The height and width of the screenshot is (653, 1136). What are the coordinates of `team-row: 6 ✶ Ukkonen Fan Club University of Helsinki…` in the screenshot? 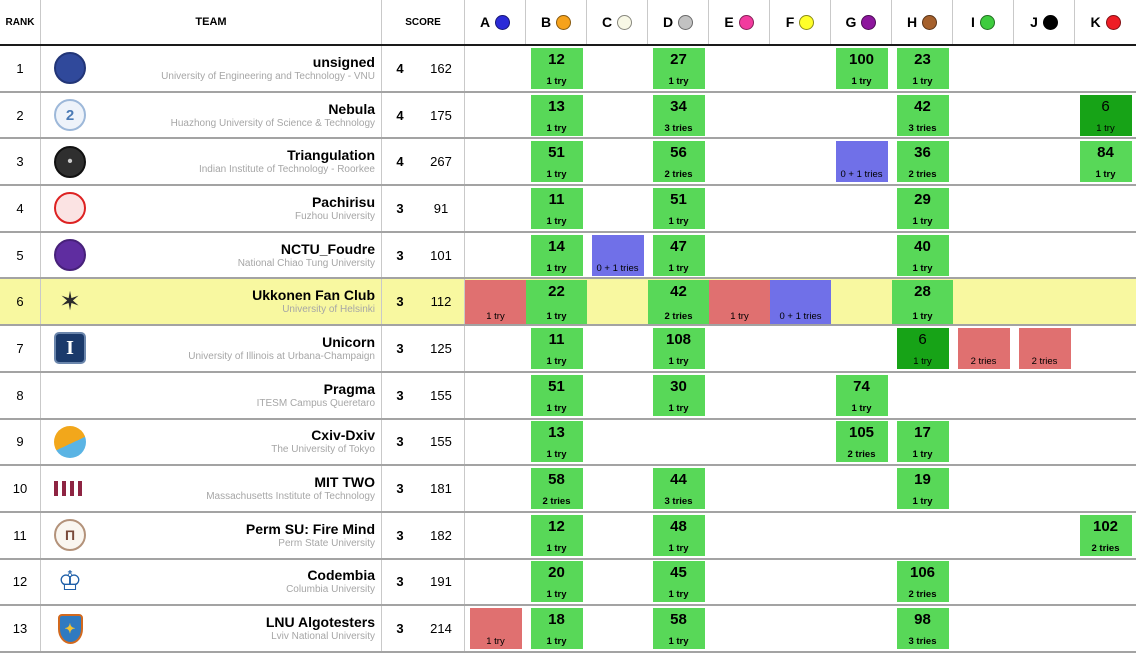 It's located at (568, 303).